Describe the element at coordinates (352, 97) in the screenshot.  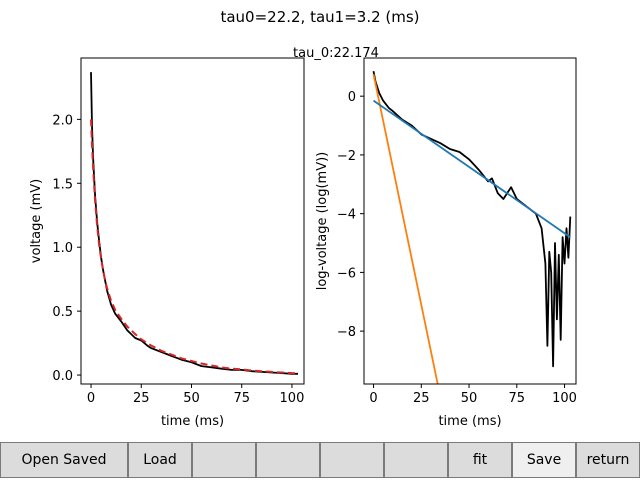
I see `right-y-tick-label: 0` at that location.